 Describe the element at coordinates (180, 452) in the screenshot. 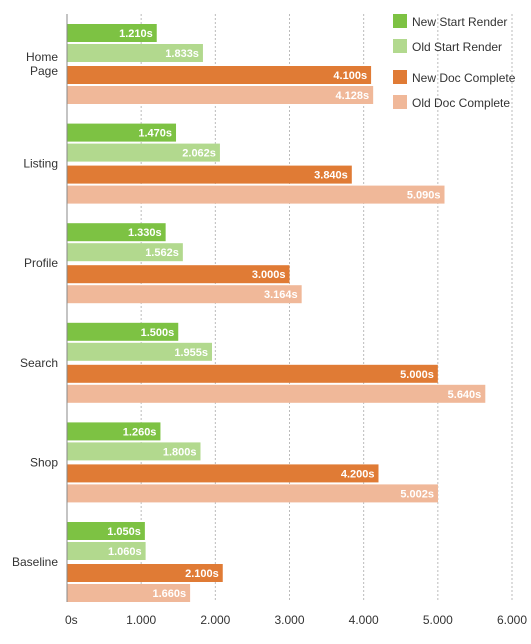

I see `bar-value-label: 1.800s` at that location.